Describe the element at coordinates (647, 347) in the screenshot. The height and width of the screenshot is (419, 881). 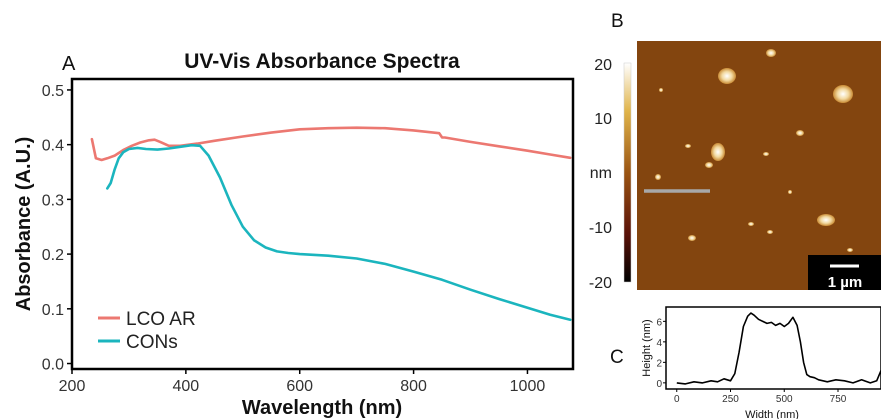
I see `profile-y-label: Height (nm)` at that location.